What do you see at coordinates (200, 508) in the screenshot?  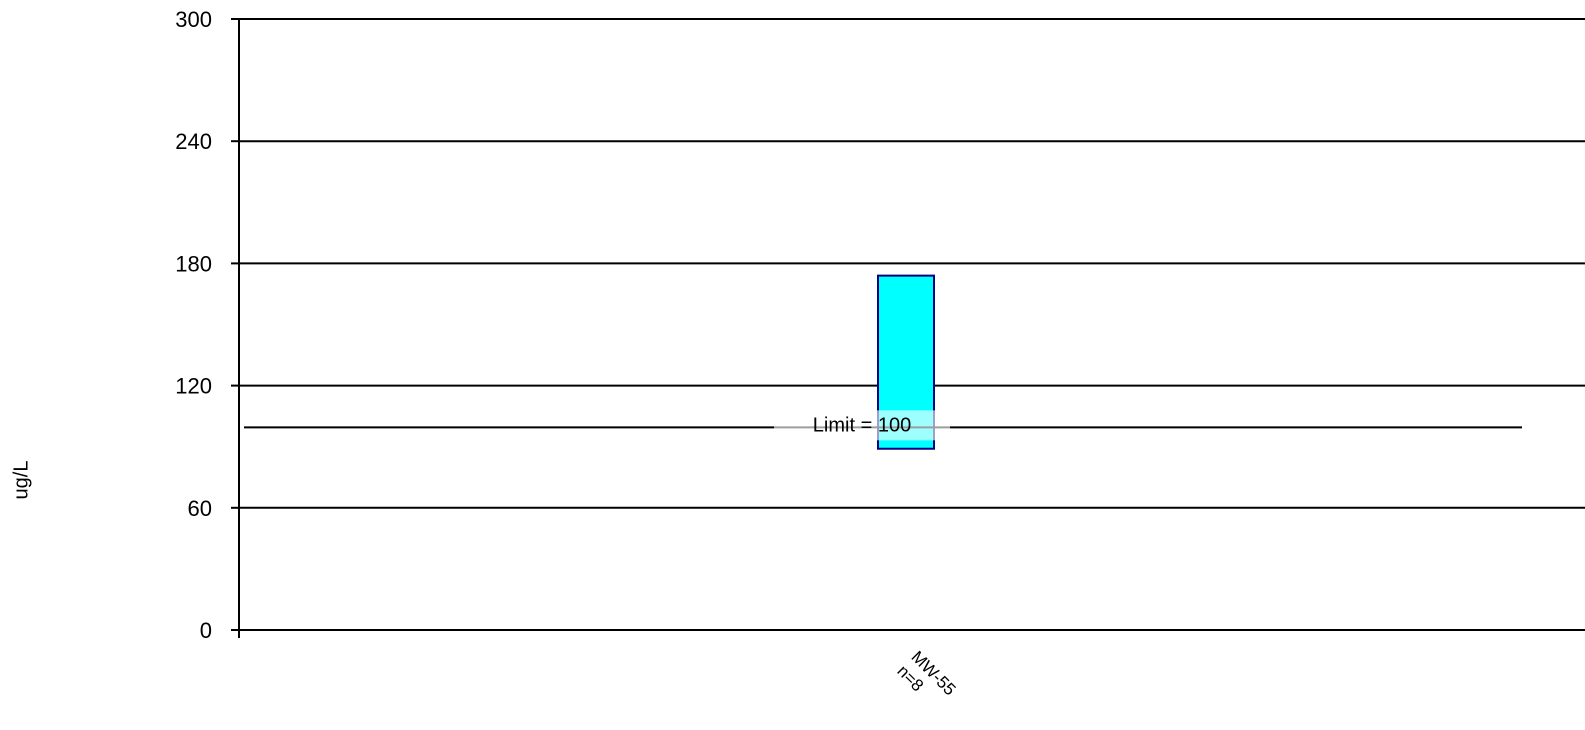 I see `y-tick-label: 60` at bounding box center [200, 508].